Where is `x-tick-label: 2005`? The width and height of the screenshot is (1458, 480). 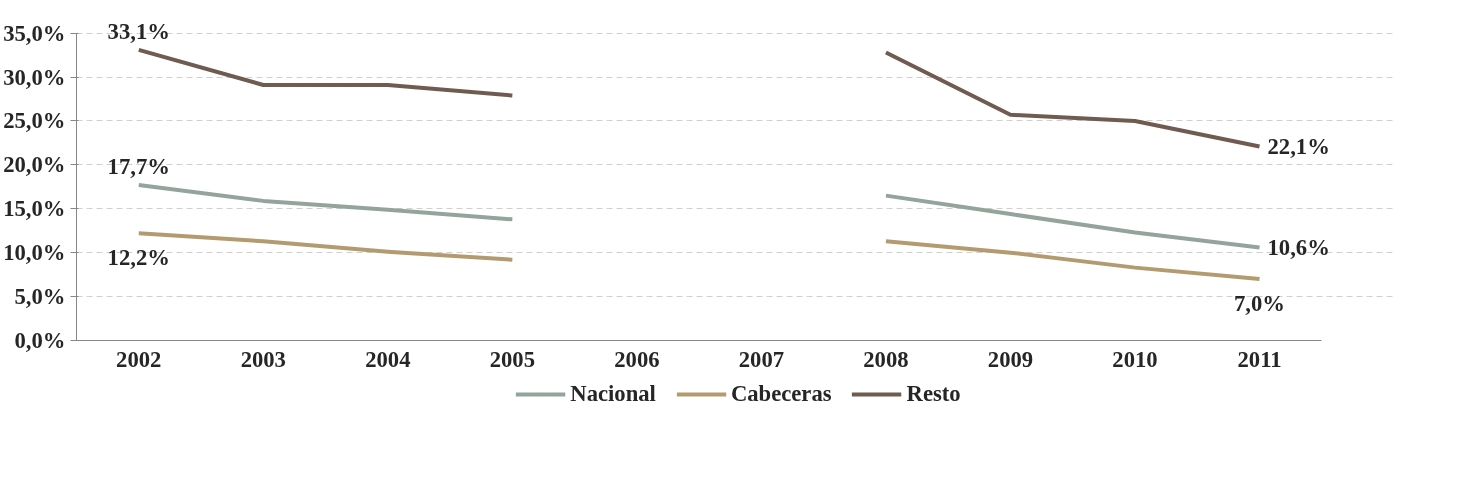
x-tick-label: 2005 is located at coordinates (512, 359).